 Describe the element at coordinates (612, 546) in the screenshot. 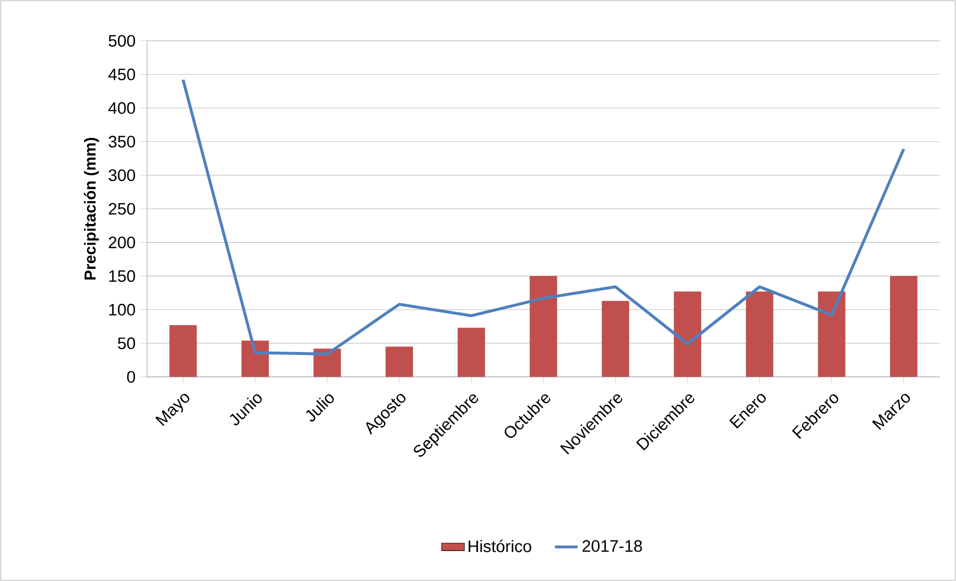

I see `legend-label: 2017-18` at that location.